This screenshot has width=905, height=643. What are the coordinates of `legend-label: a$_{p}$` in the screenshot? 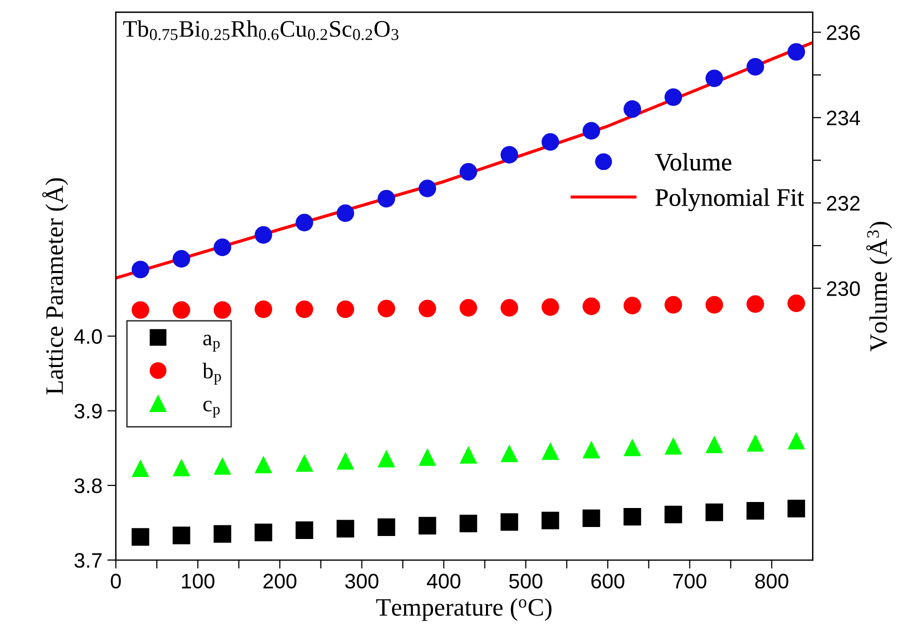 It's located at (211, 343).